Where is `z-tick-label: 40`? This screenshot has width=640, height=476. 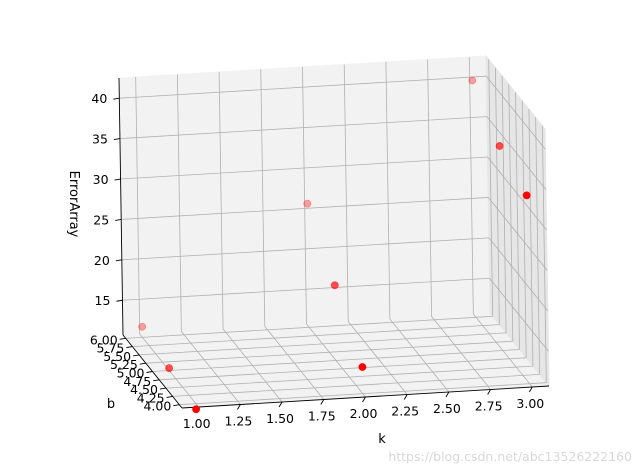
z-tick-label: 40 is located at coordinates (99, 98).